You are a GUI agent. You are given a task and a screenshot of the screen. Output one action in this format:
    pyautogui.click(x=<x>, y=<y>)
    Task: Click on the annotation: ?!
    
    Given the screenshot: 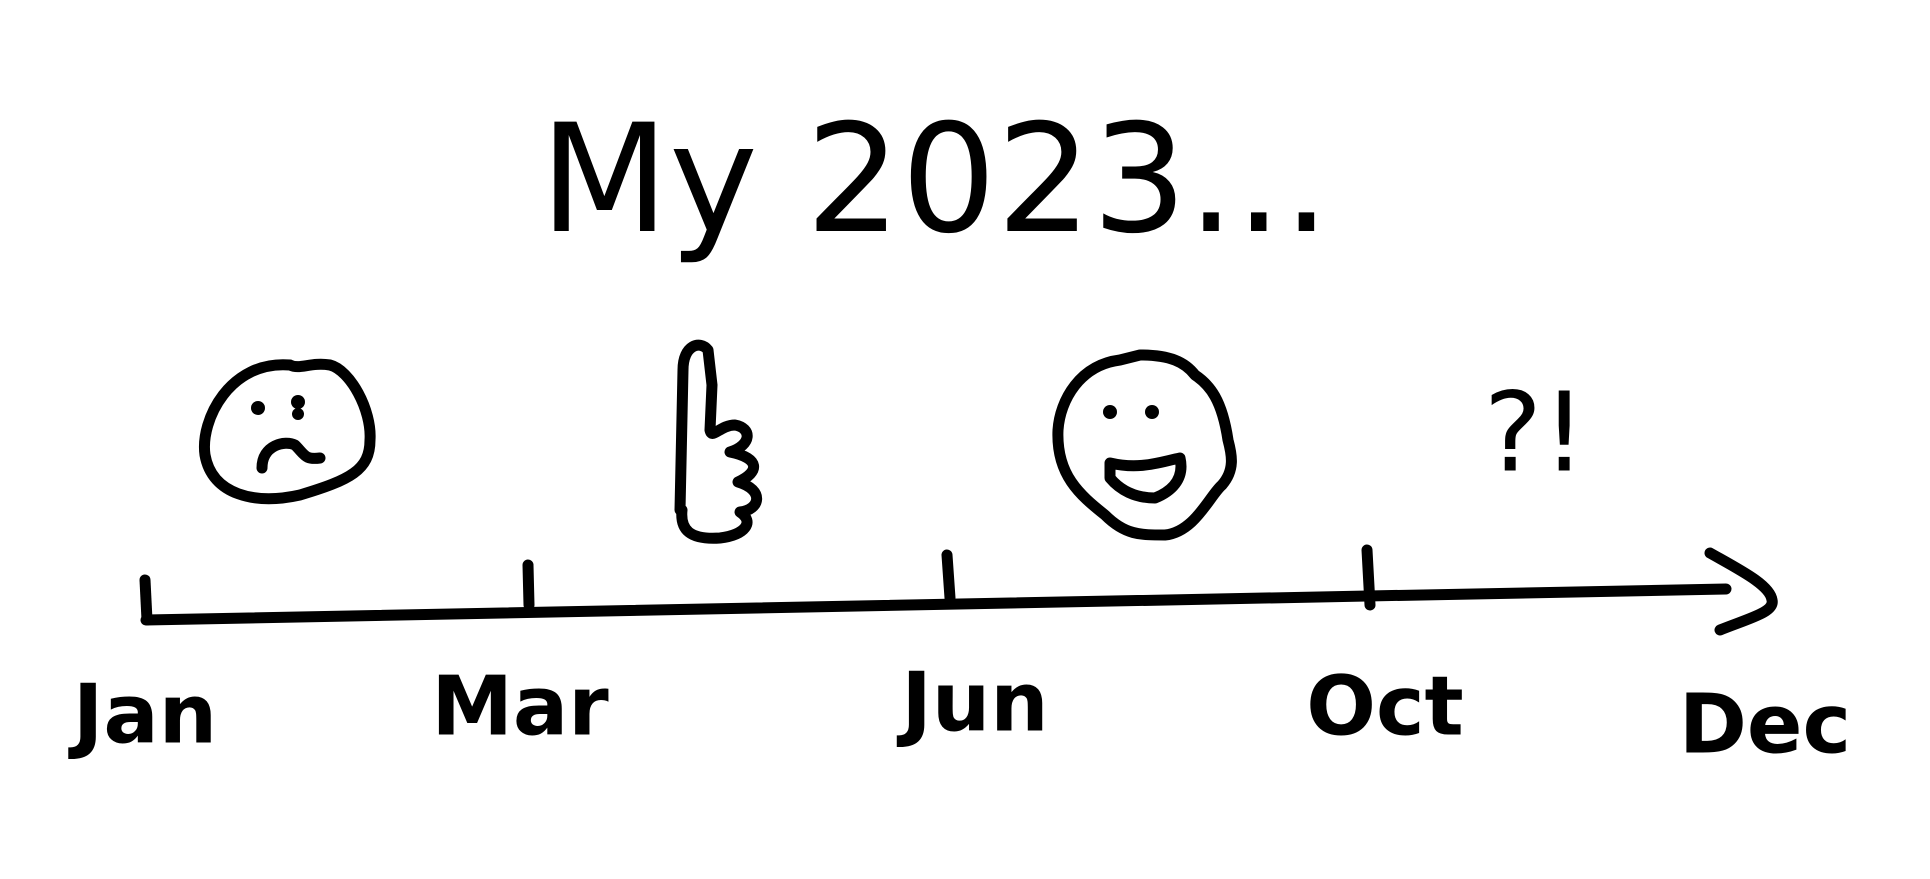 What is the action you would take?
    pyautogui.click(x=1535, y=432)
    